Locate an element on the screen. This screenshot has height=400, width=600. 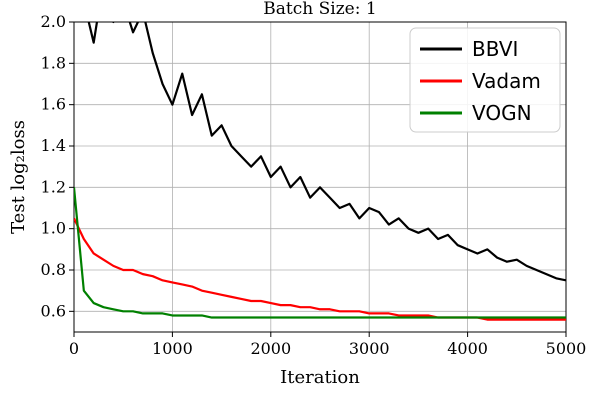
x-tick-label: 5000 is located at coordinates (566, 348).